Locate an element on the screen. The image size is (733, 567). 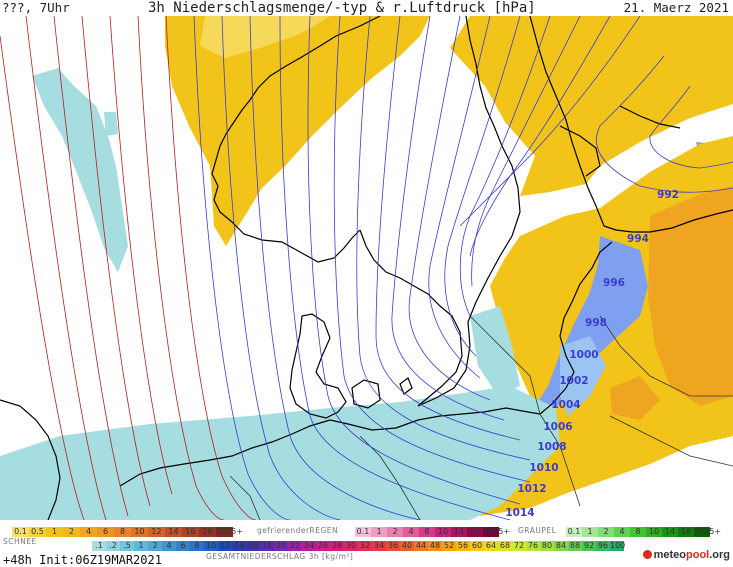
rain-cell: 8 is located at coordinates (122, 532).